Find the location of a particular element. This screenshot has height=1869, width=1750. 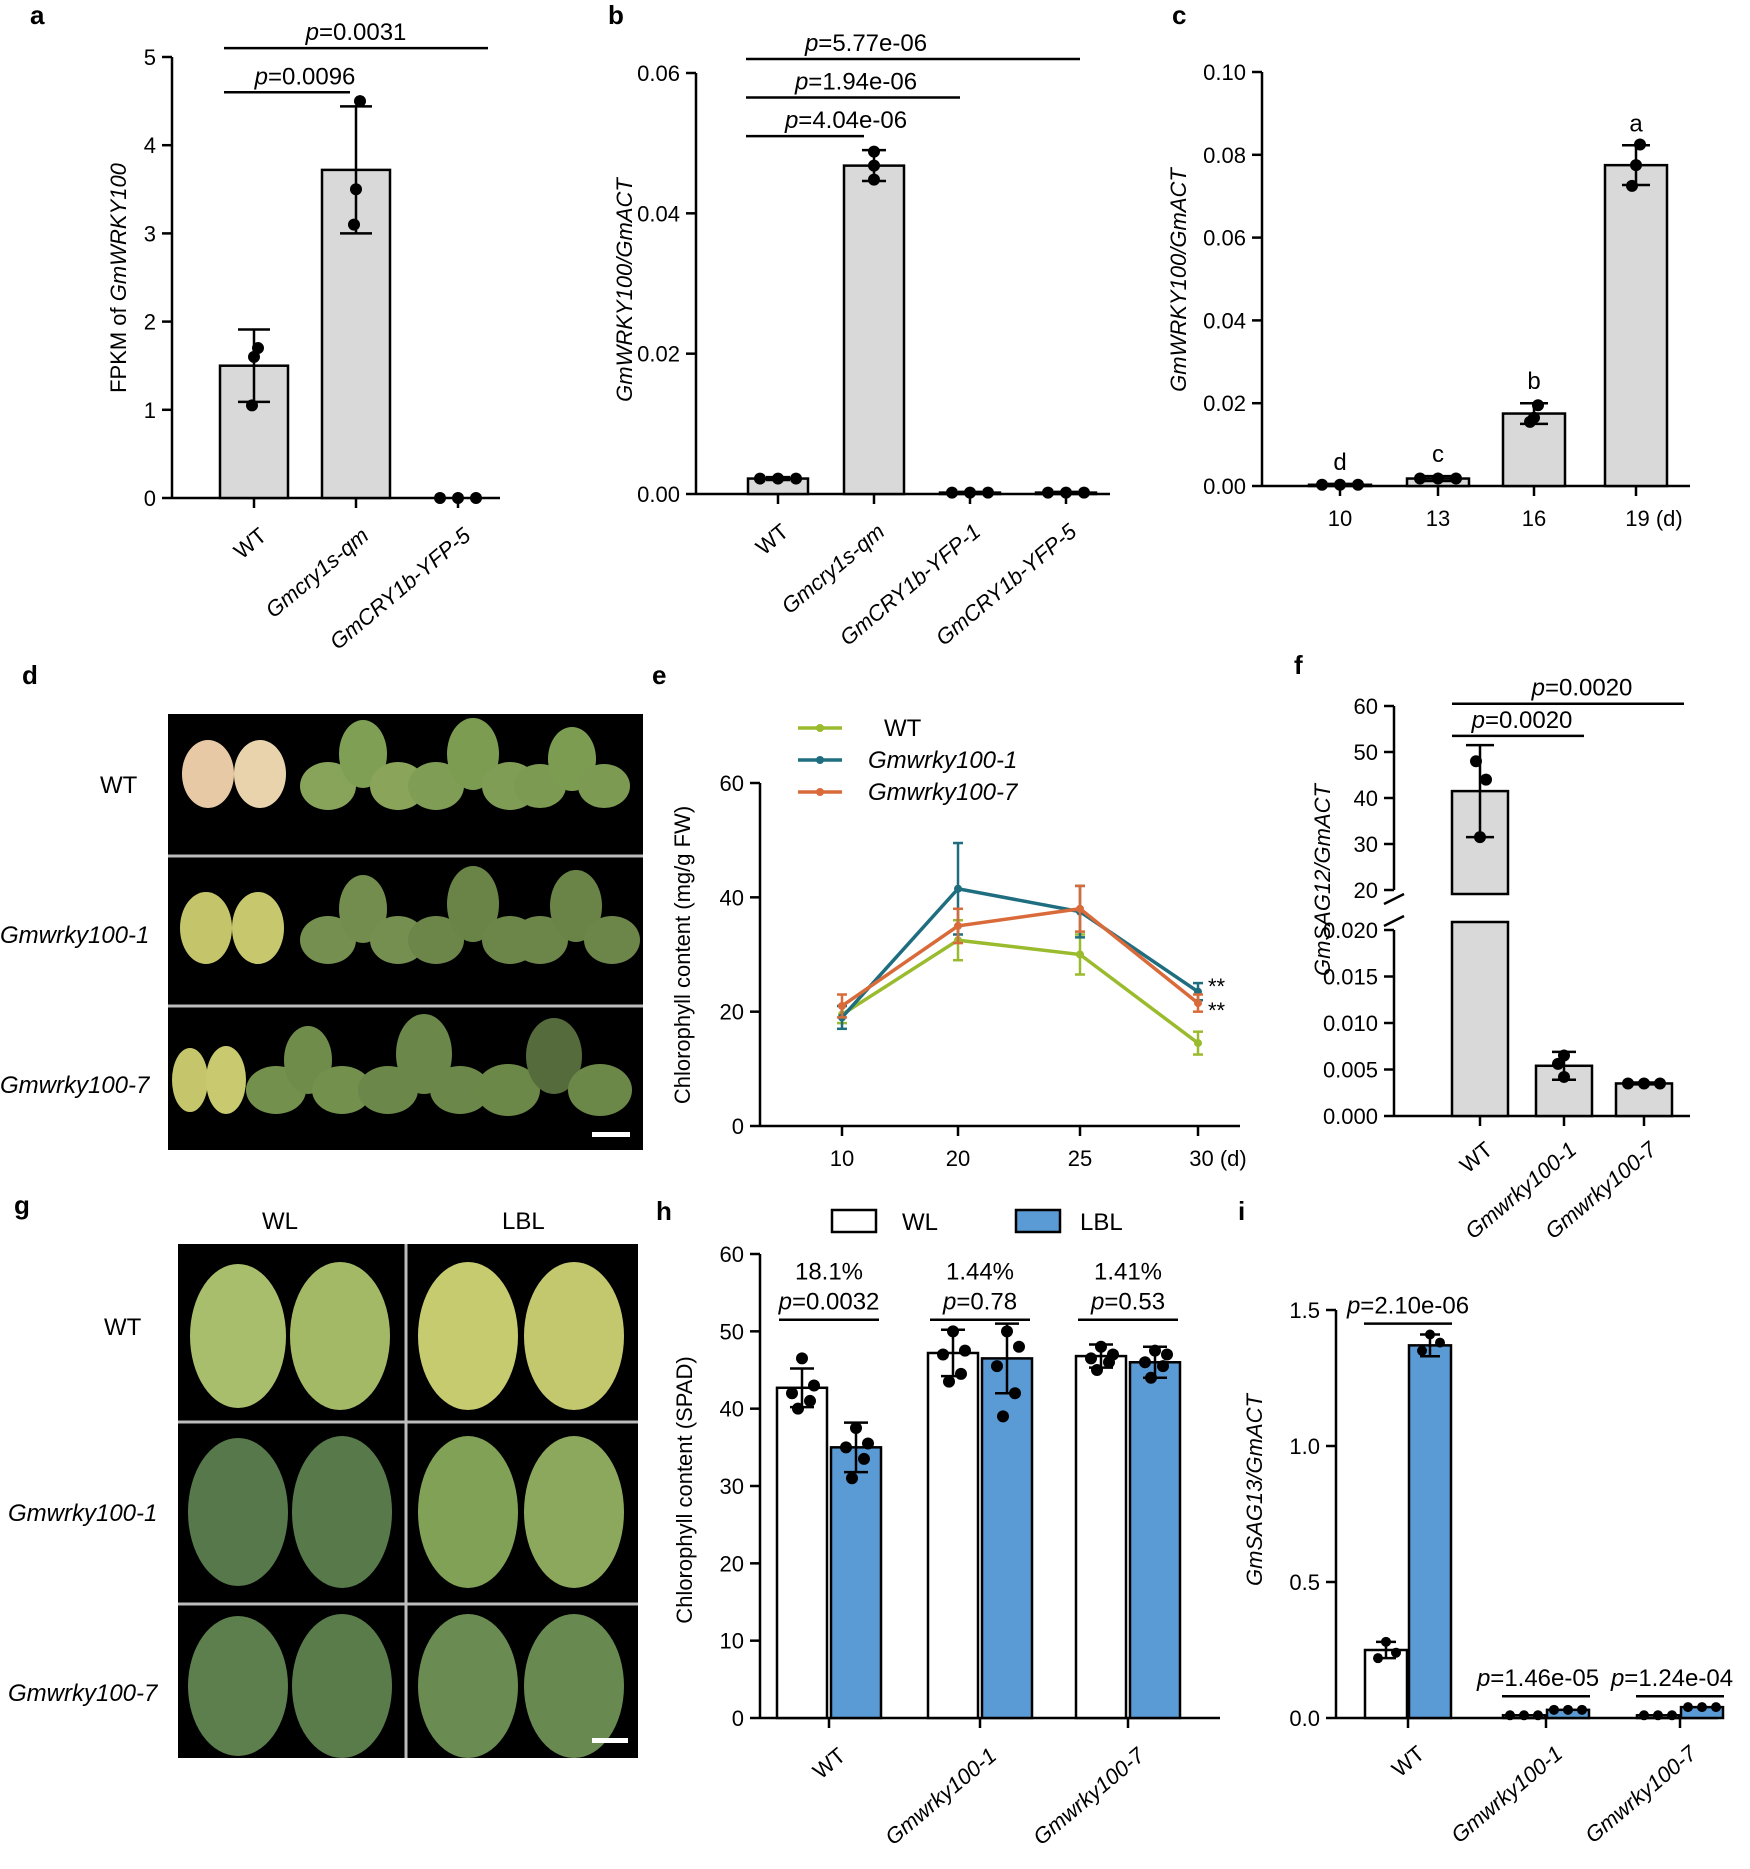

a-ylabel: FPKM of GmWRKY100 is located at coordinates (118, 277).